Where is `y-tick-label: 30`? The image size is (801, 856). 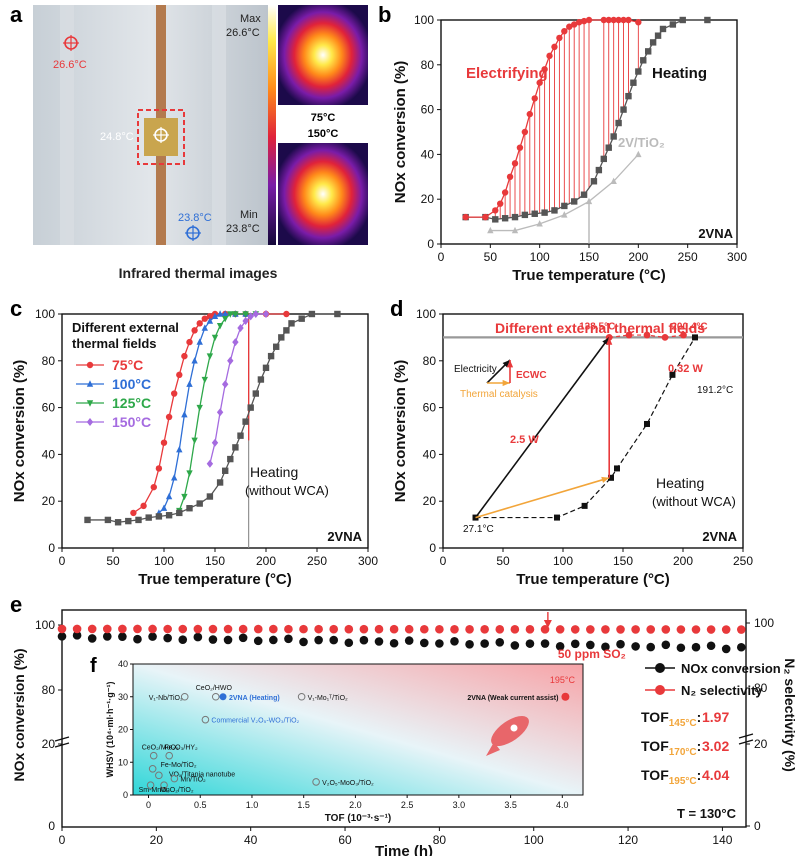
y-tick-label: 30 is located at coordinates (123, 697).